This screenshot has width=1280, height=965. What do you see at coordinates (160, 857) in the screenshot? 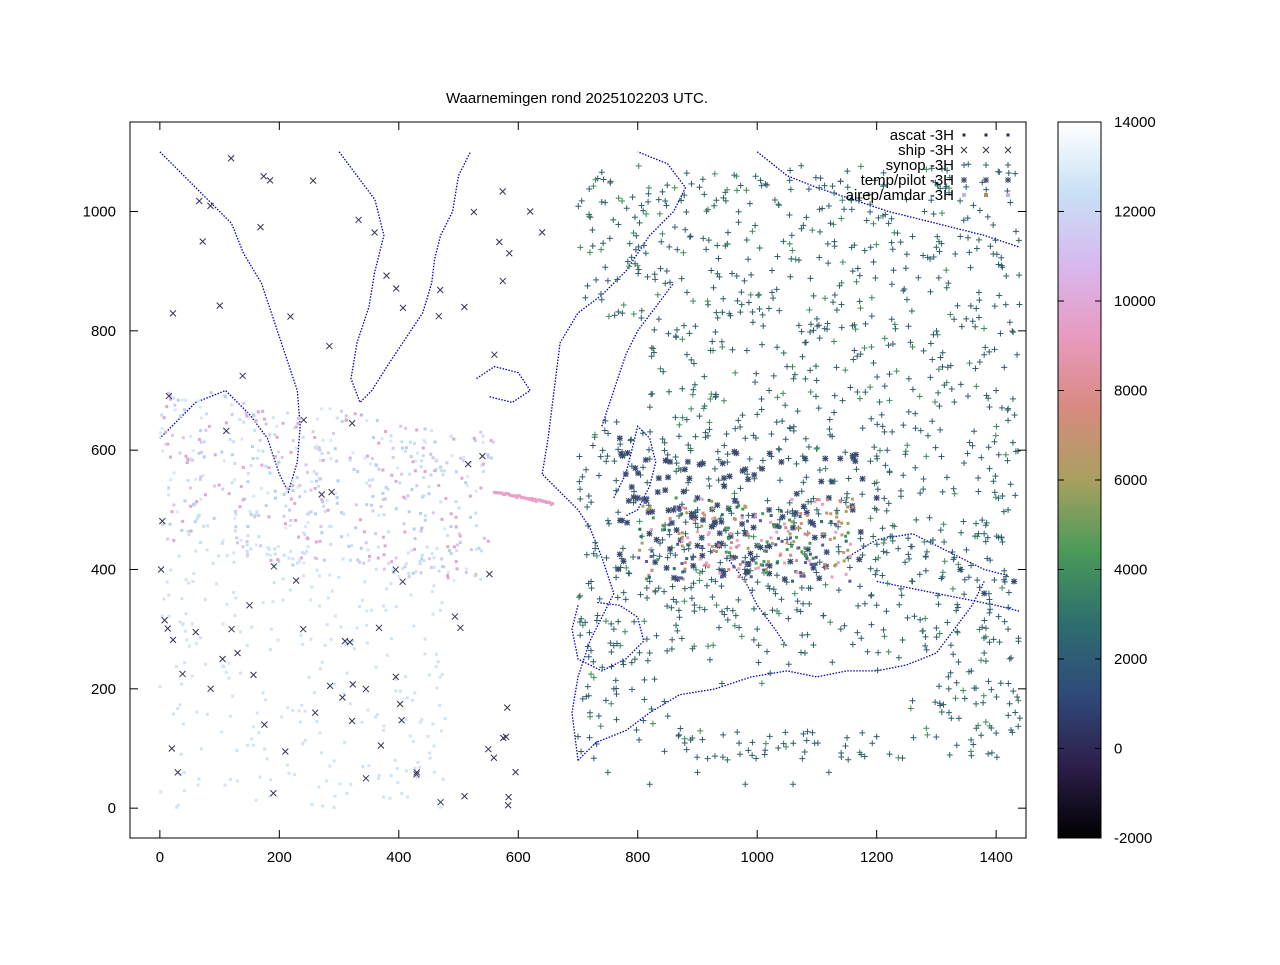
I see `x-tick-label: 0` at bounding box center [160, 857].